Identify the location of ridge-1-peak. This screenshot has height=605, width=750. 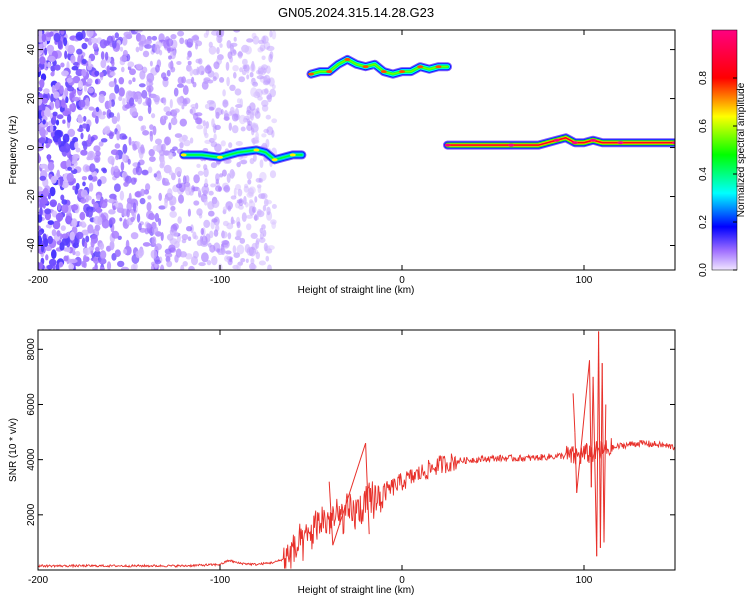
(274, 160).